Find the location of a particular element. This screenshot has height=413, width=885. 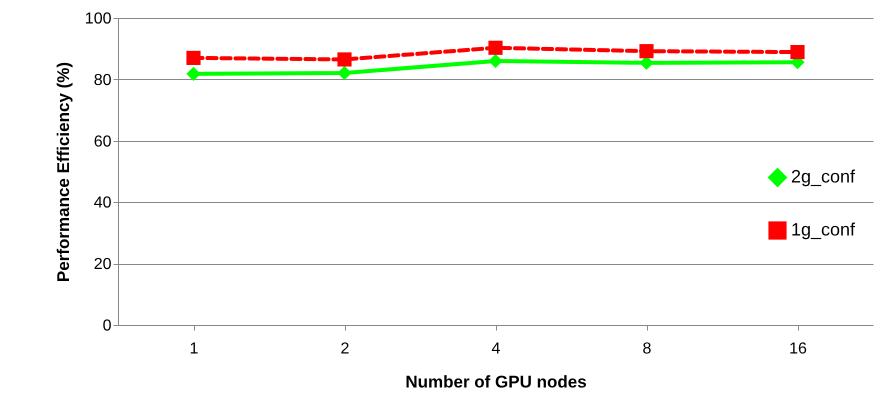

y-tick-label: 80 is located at coordinates (103, 80).